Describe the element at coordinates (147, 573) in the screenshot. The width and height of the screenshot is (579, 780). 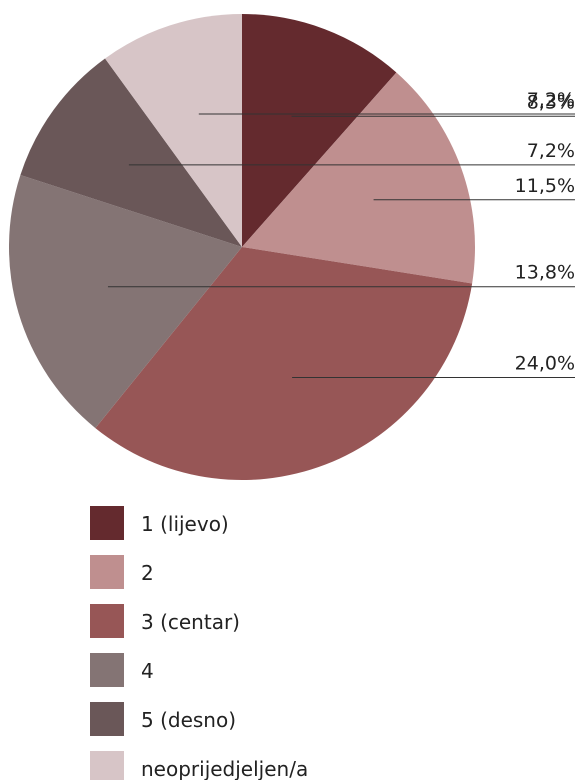
I see `legend-label: 2` at that location.